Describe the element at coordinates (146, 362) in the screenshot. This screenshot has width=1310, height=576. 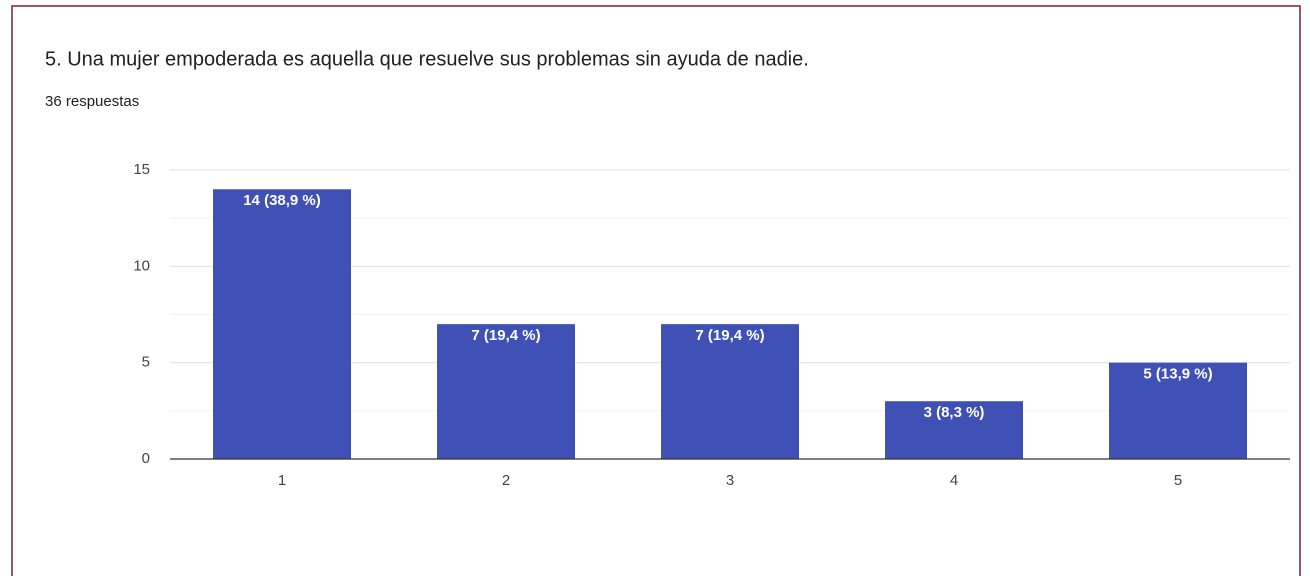
I see `y-tick-label: 5` at that location.